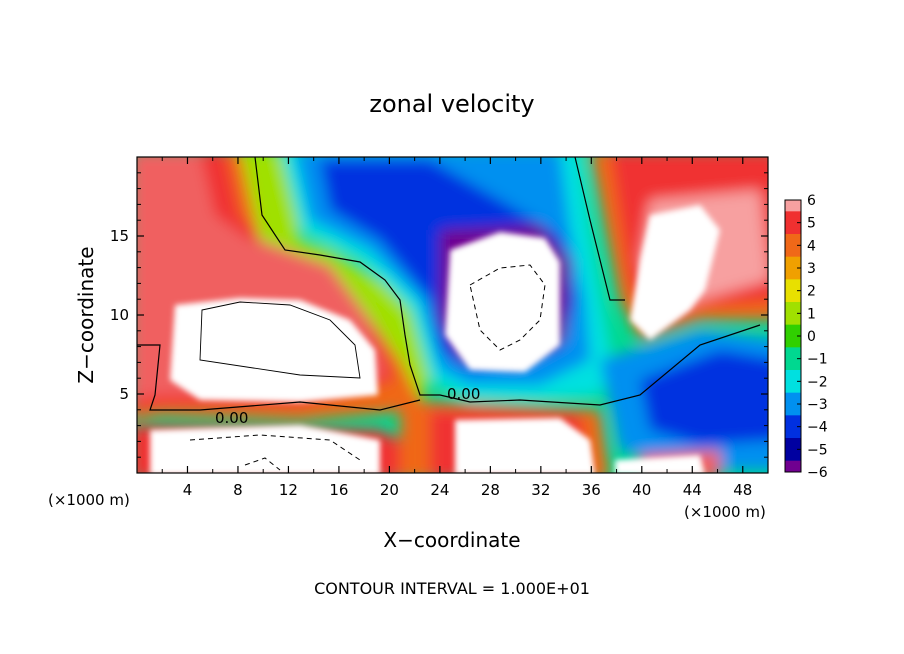 The width and height of the screenshot is (904, 654). What do you see at coordinates (439, 490) in the screenshot?
I see `x-tick-label: 24` at bounding box center [439, 490].